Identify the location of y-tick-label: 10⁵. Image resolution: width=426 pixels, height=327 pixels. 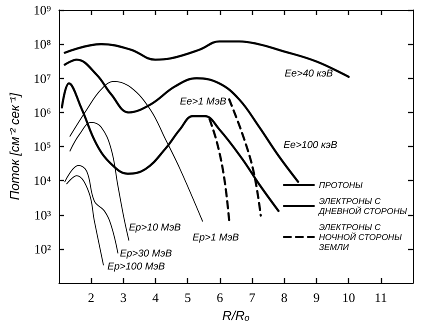
(42, 146).